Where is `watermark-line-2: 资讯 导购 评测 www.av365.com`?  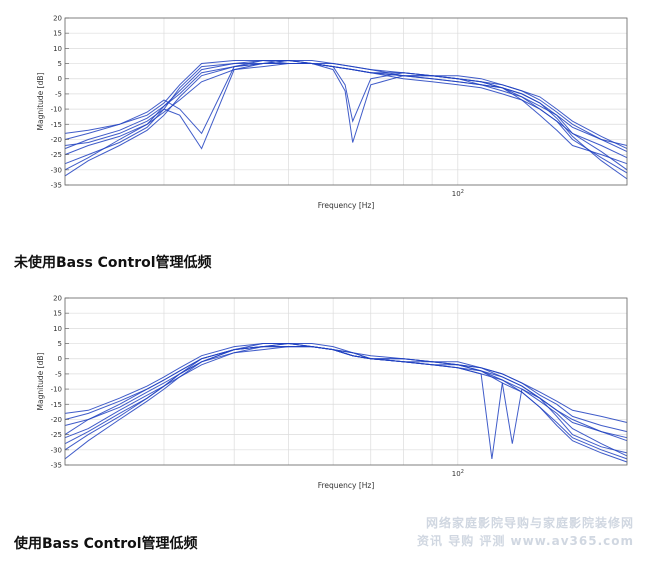 watermark-line-2: 资讯 导购 评测 www.av365.com is located at coordinates (525, 541).